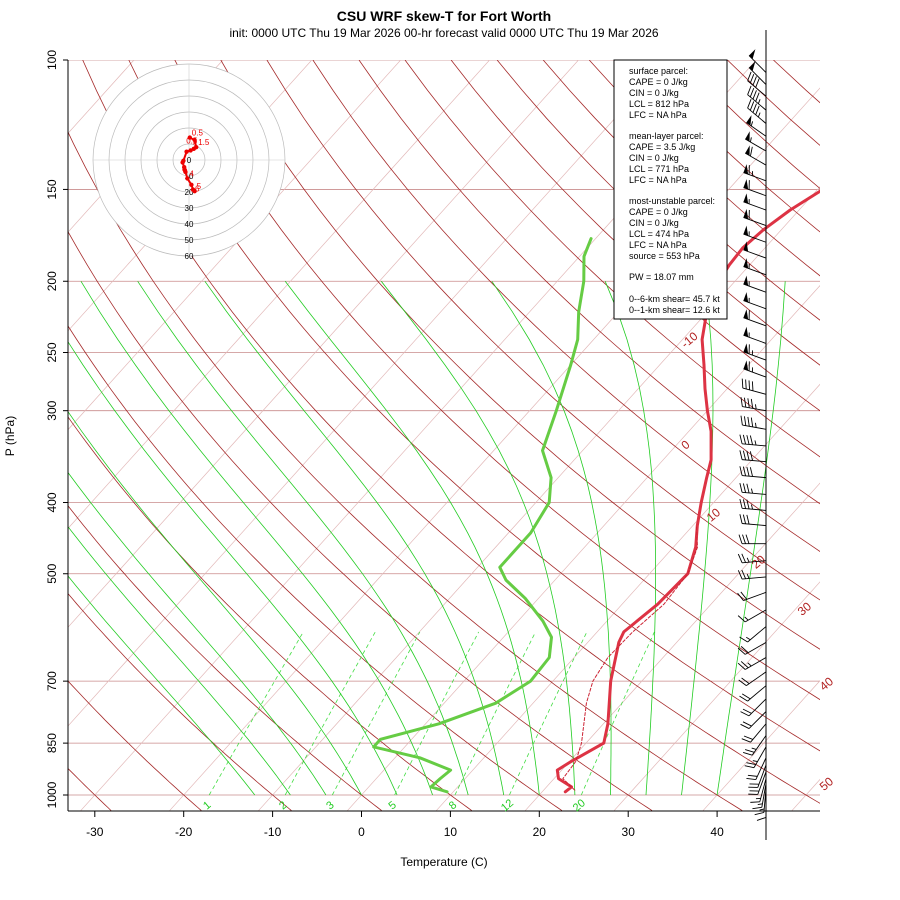  What do you see at coordinates (52, 281) in the screenshot?
I see `y-tick-label-200: 200` at bounding box center [52, 281].